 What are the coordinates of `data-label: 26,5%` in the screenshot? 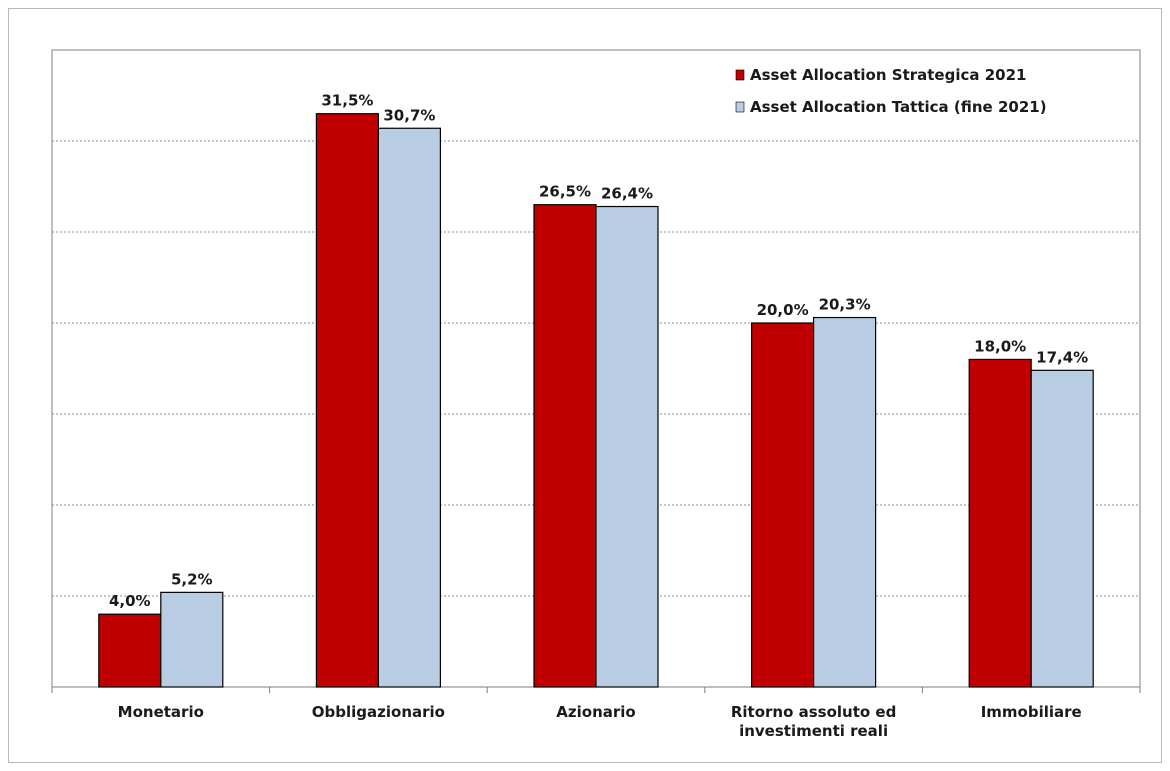 It's located at (565, 192).